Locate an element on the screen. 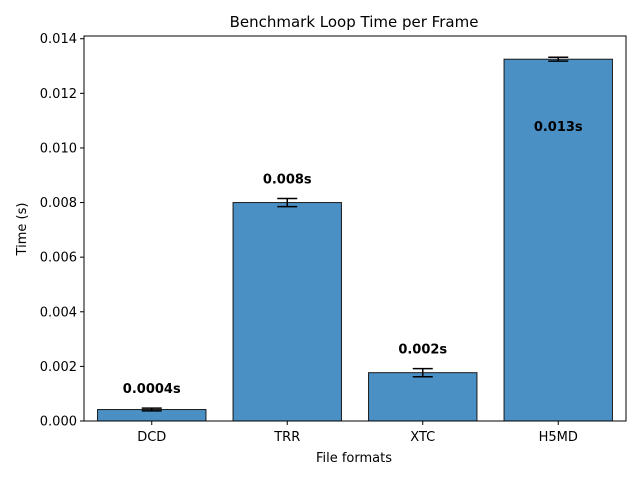 This screenshot has width=640, height=480. bar-h5md is located at coordinates (558, 240).